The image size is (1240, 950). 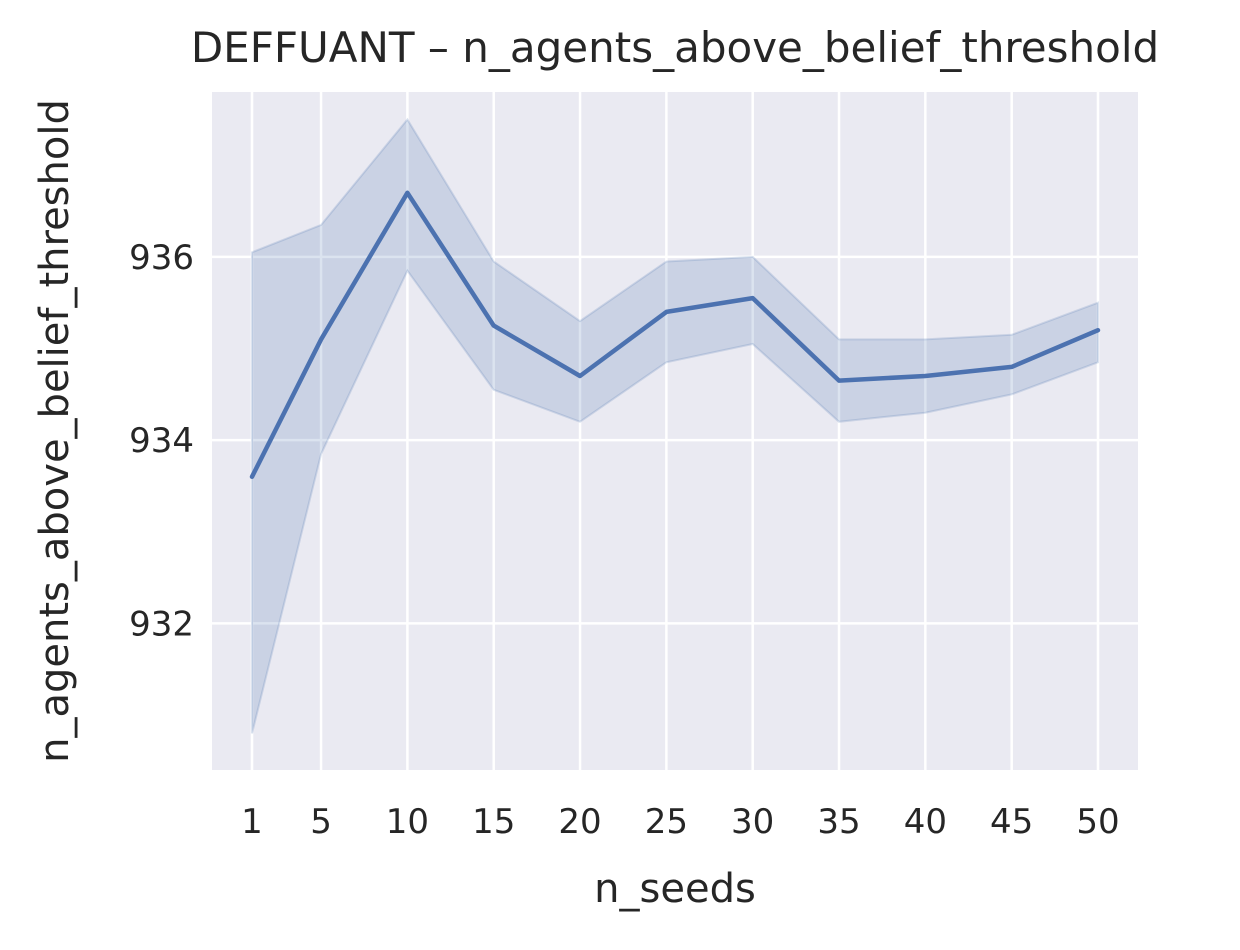 I want to click on x-tick-label: 20, so click(x=579, y=822).